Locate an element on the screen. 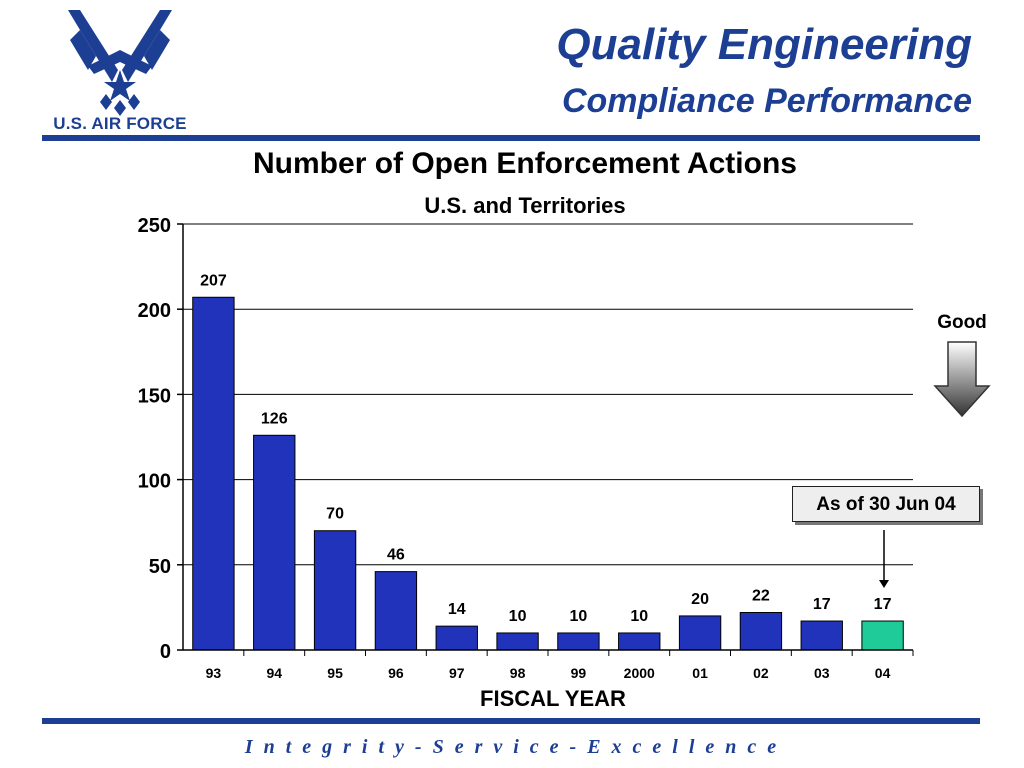  x-axis-label: FISCAL YEAR is located at coordinates (553, 698).